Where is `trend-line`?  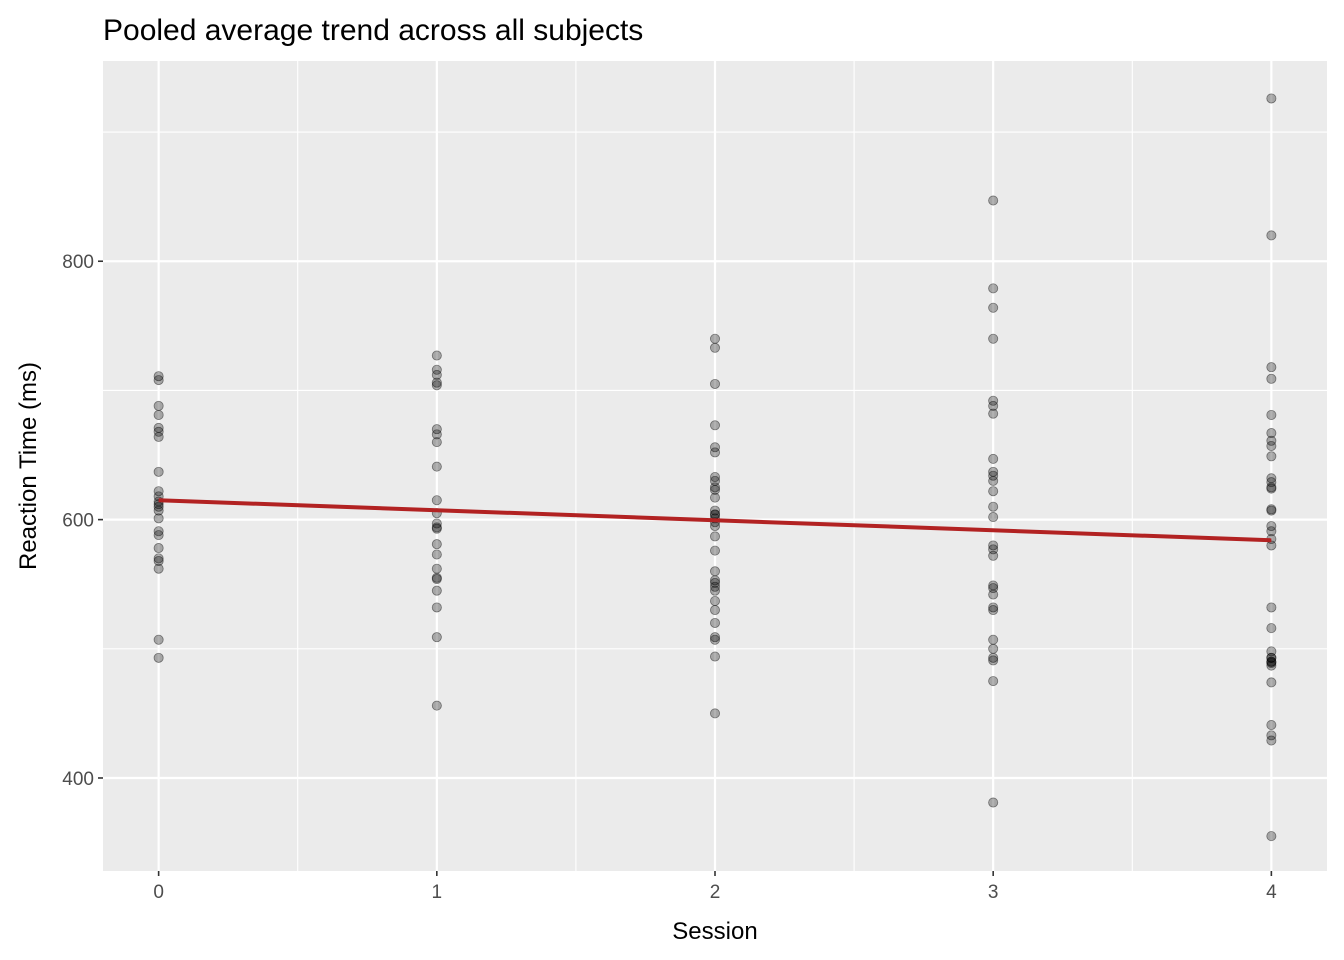 trend-line is located at coordinates (715, 520).